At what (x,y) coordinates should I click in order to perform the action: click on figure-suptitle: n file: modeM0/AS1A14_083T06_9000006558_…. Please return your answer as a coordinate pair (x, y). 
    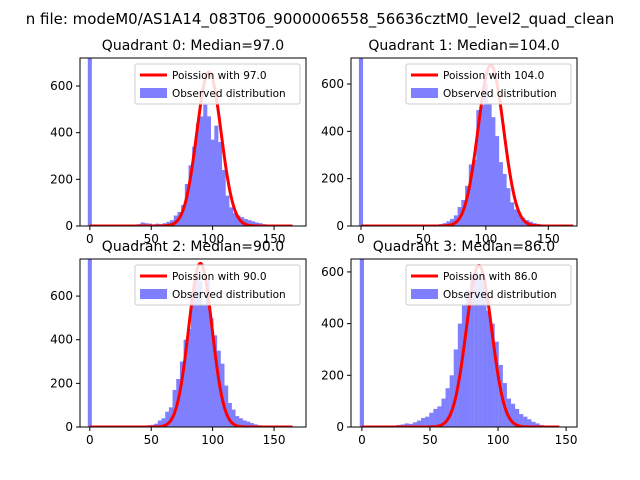
    Looking at the image, I should click on (320, 19).